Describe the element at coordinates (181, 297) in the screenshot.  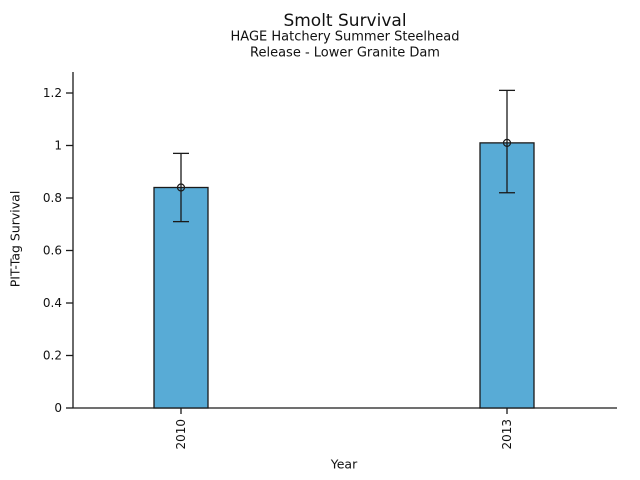
I see `bar-2010` at that location.